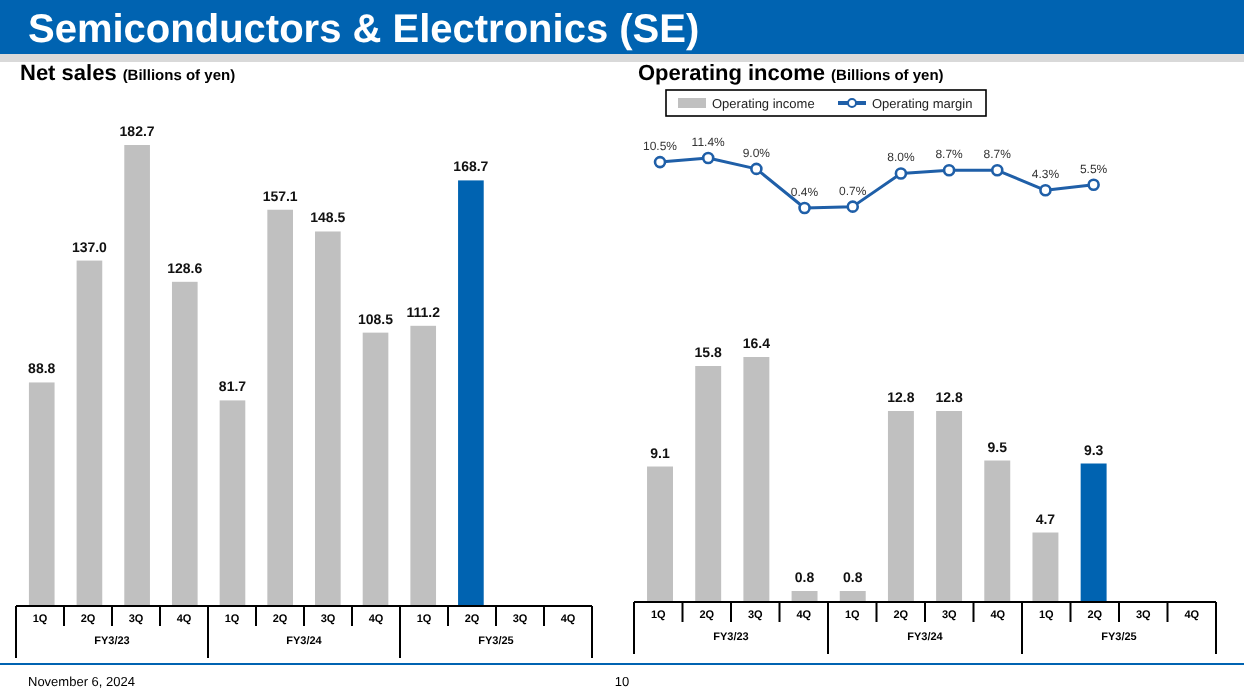 This screenshot has height=700, width=1244. What do you see at coordinates (732, 74) in the screenshot?
I see `chart-title: Operating income` at bounding box center [732, 74].